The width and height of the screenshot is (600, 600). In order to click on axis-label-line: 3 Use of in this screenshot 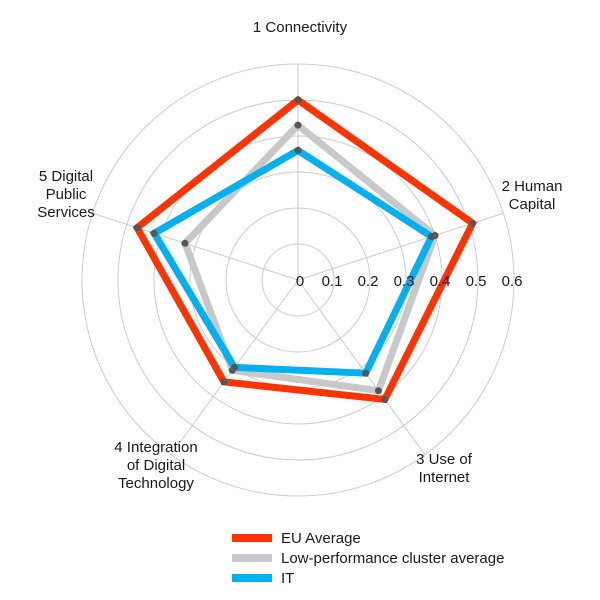, I will do `click(444, 459)`.